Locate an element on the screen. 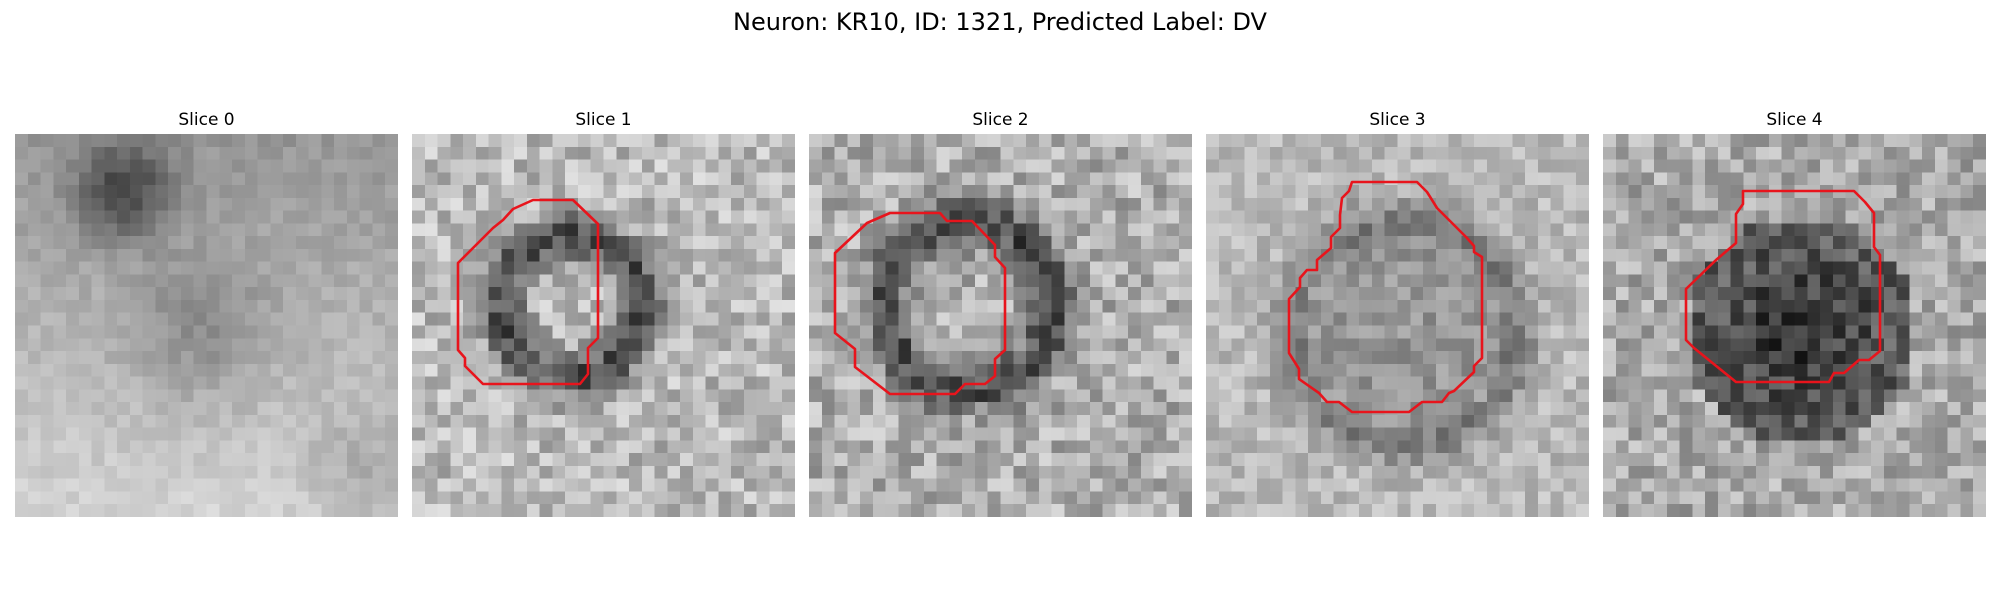 Image resolution: width=2000 pixels, height=600 pixels. slice-title-0: Slice 0 is located at coordinates (206, 120).